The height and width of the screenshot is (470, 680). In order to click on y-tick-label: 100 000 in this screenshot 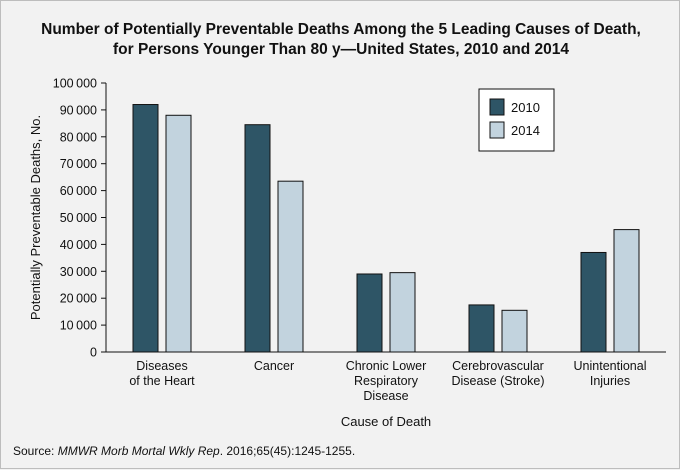, I will do `click(75, 84)`.